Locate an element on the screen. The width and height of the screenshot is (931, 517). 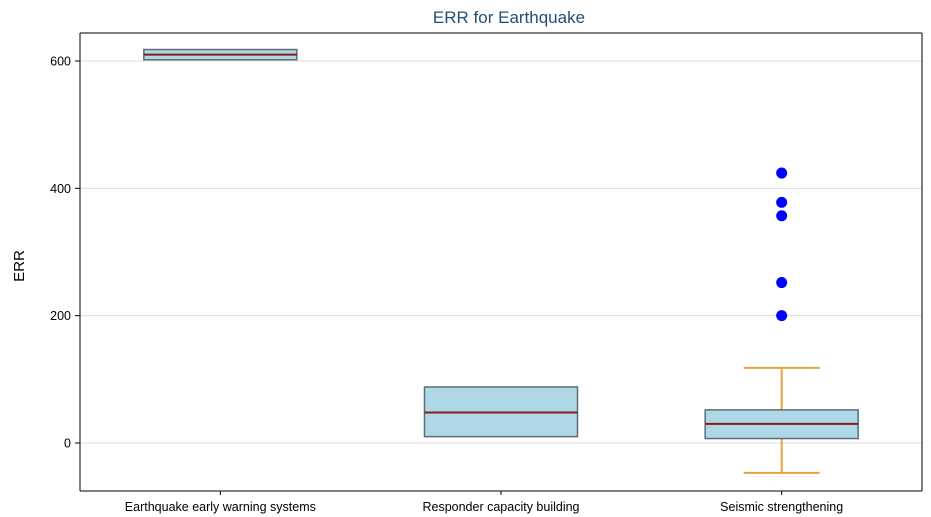
chart-title: ERR for Earthquake is located at coordinates (509, 17).